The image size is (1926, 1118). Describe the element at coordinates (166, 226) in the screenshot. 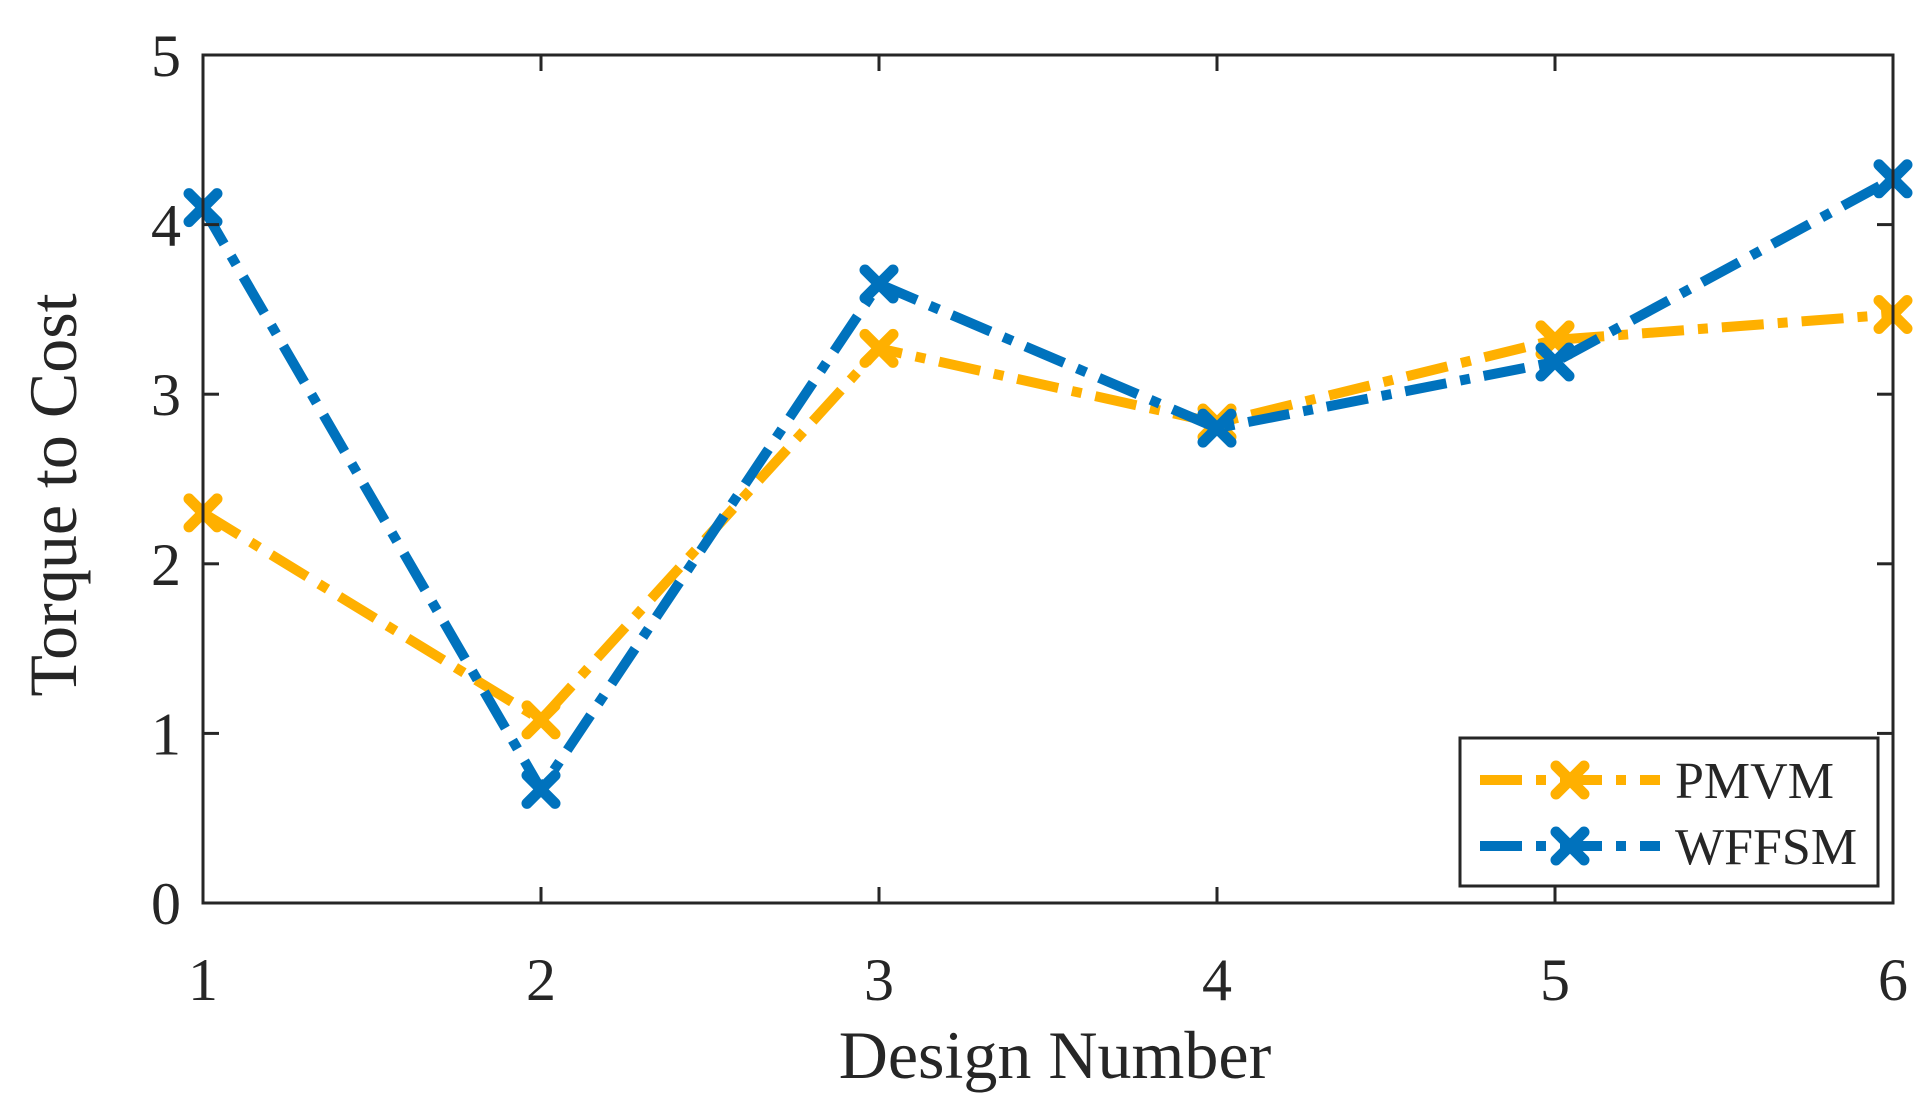

I see `y-tick-label: 4` at that location.